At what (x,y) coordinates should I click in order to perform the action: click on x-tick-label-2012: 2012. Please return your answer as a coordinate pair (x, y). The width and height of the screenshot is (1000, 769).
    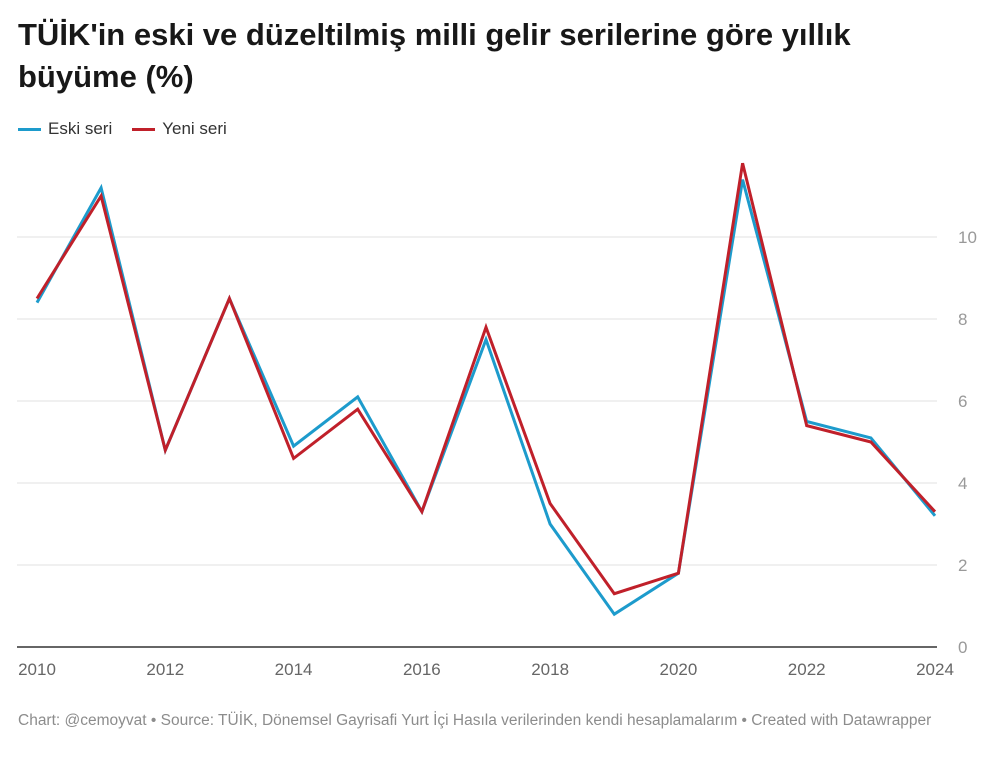
    Looking at the image, I should click on (165, 669).